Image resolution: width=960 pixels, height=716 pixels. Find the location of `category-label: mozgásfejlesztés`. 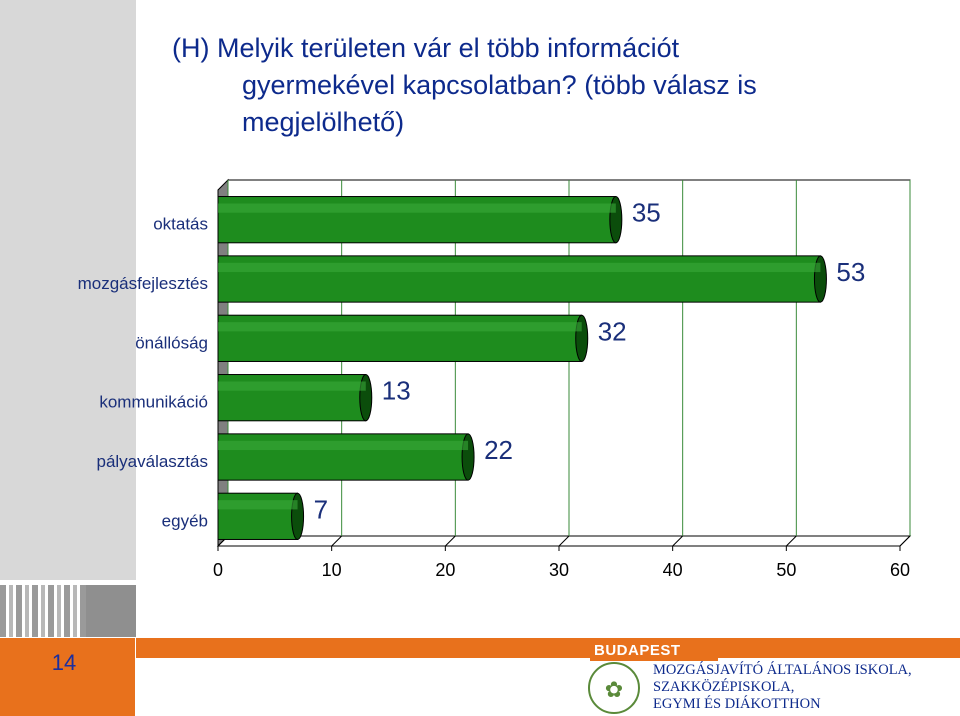

category-label: mozgásfejlesztés is located at coordinates (143, 283).